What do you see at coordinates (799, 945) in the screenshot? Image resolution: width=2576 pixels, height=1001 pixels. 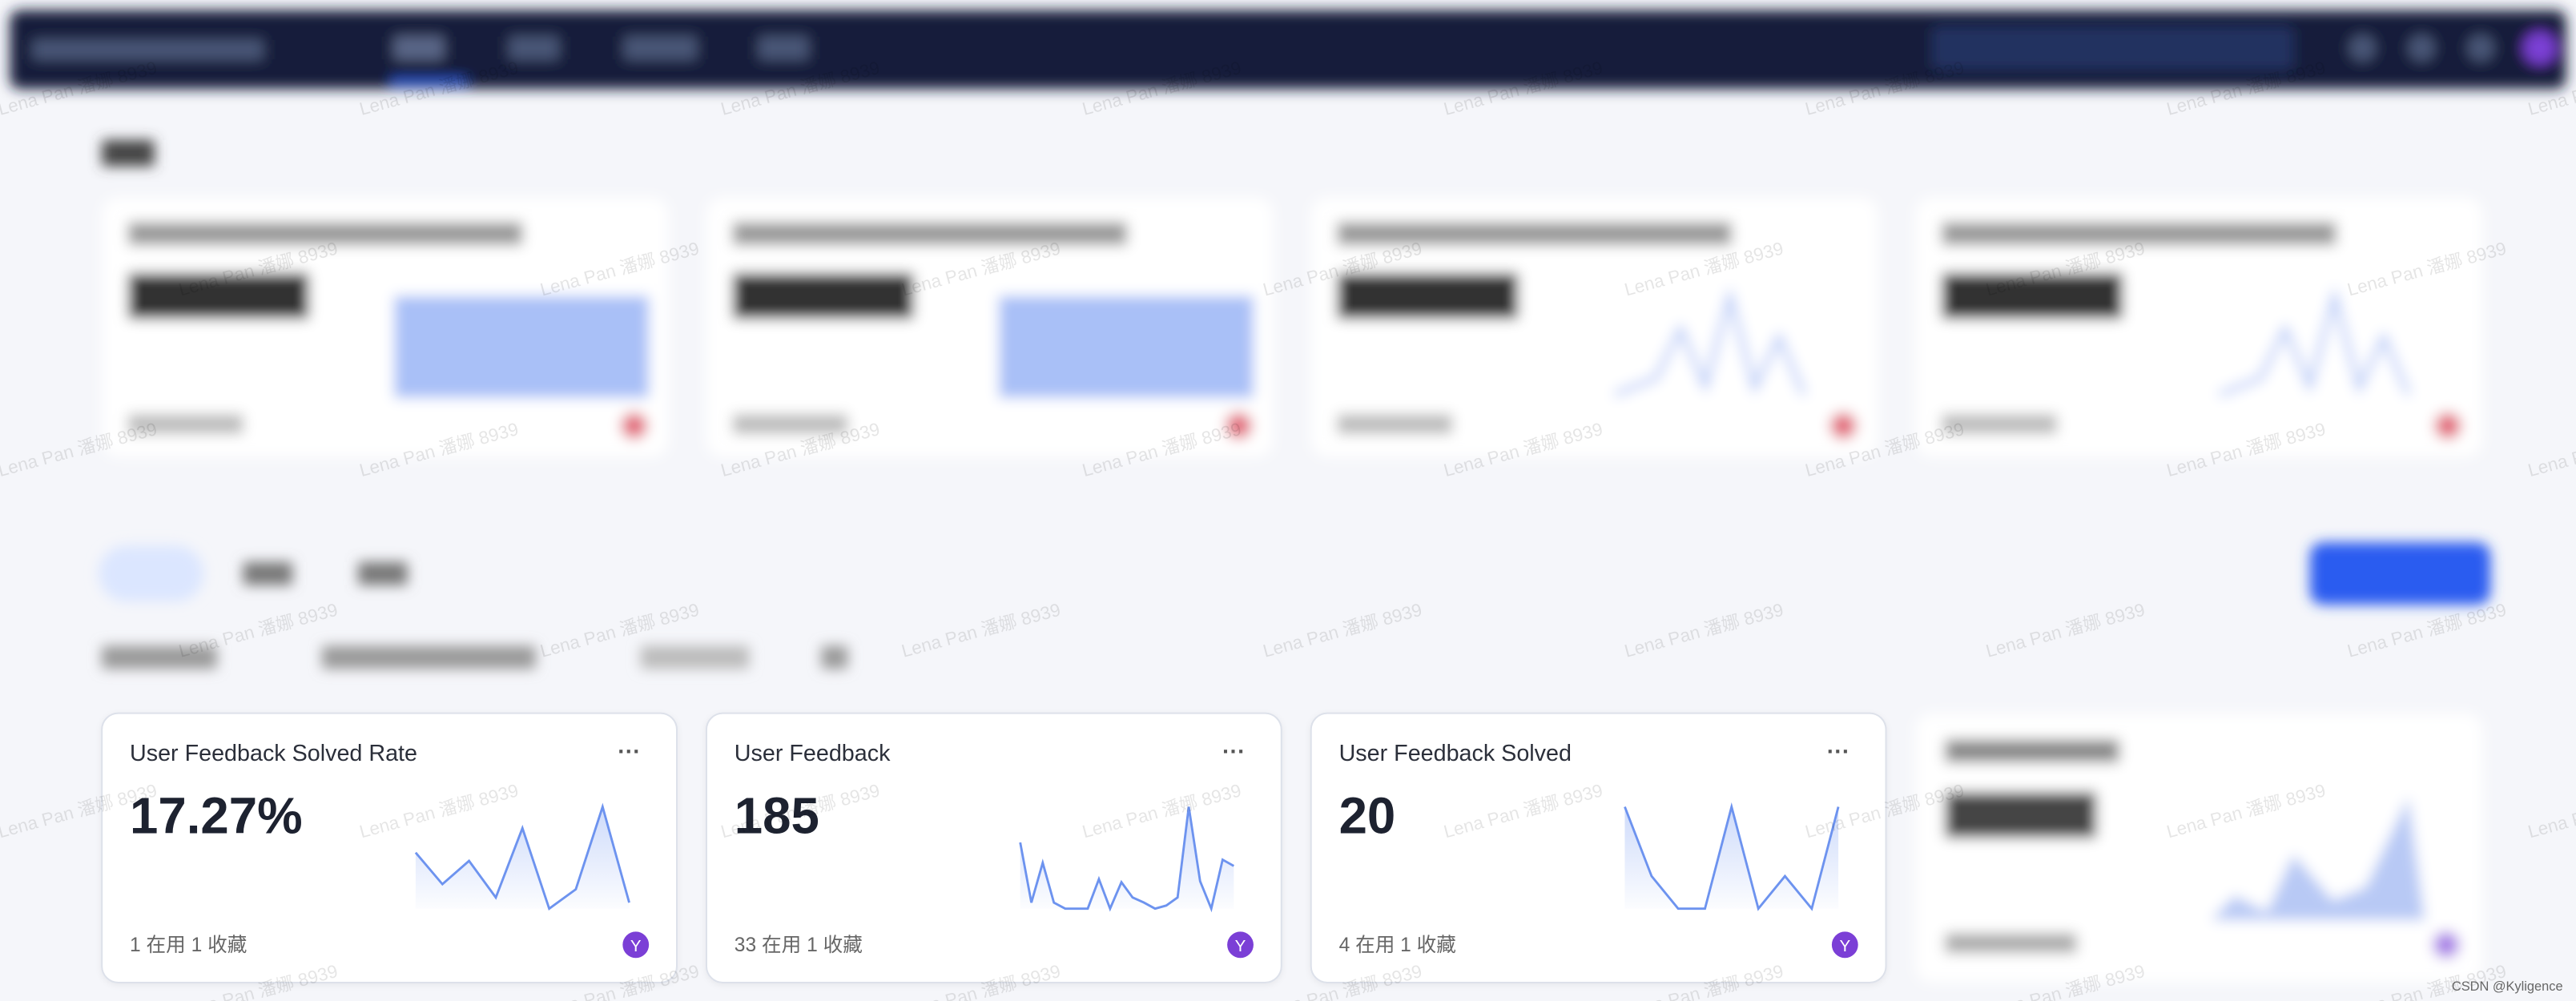 I see `card-footer: 33 在用 1 收藏` at bounding box center [799, 945].